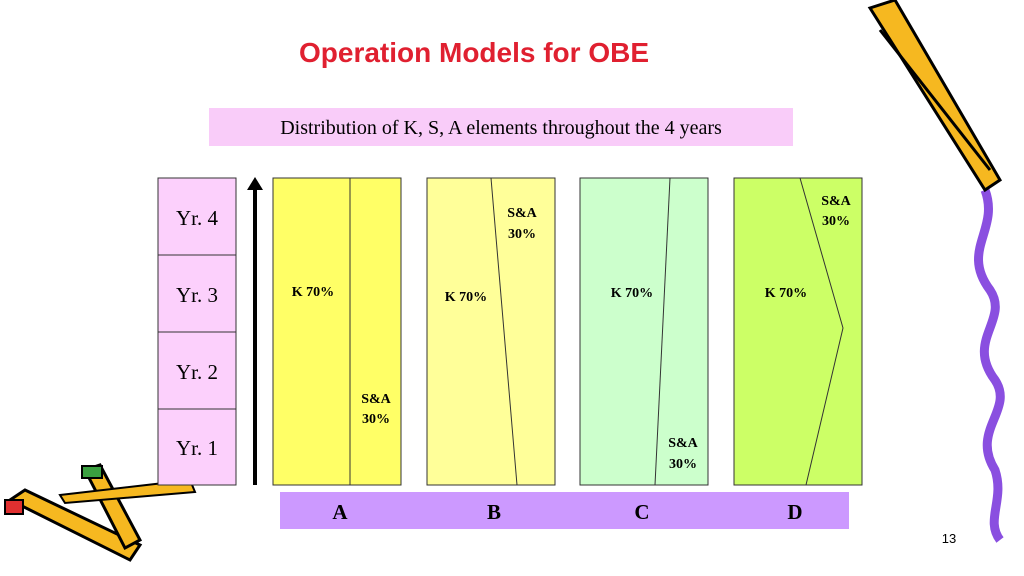 Image resolution: width=1024 pixels, height=576 pixels. I want to click on pencils-bottom-left, so click(100, 512).